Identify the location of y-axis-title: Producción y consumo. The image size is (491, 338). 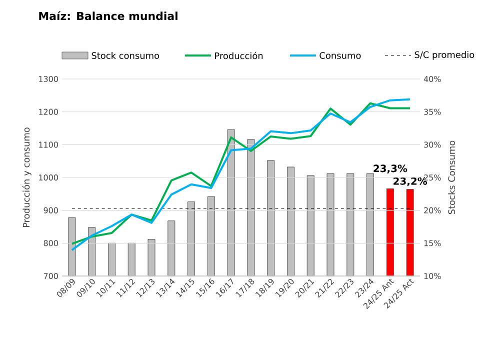
(27, 178).